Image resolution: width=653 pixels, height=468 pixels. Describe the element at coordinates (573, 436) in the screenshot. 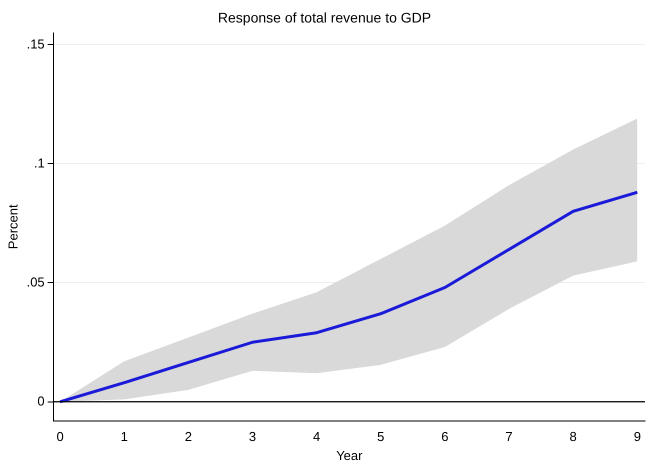

I see `x-tick-label: 8` at that location.